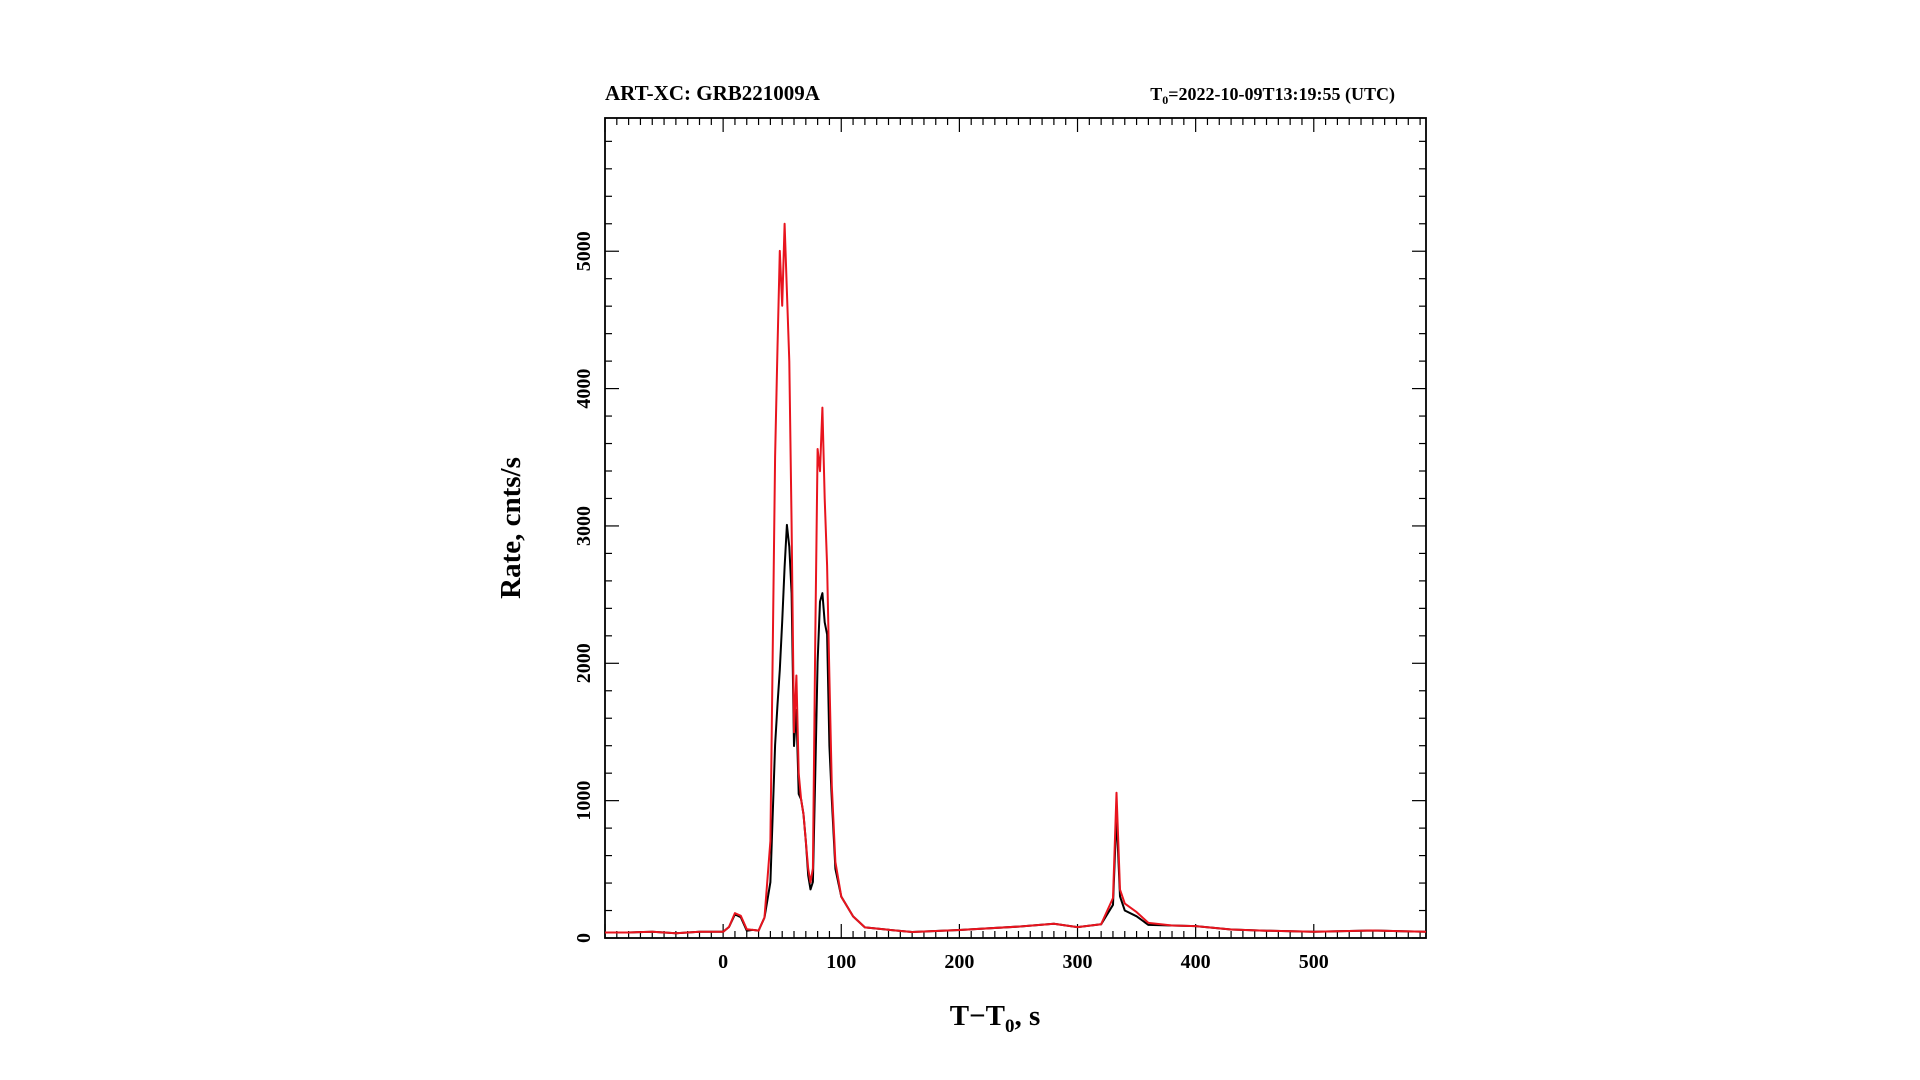 The width and height of the screenshot is (1920, 1080). Describe the element at coordinates (1196, 962) in the screenshot. I see `x-tick-label: 400` at that location.